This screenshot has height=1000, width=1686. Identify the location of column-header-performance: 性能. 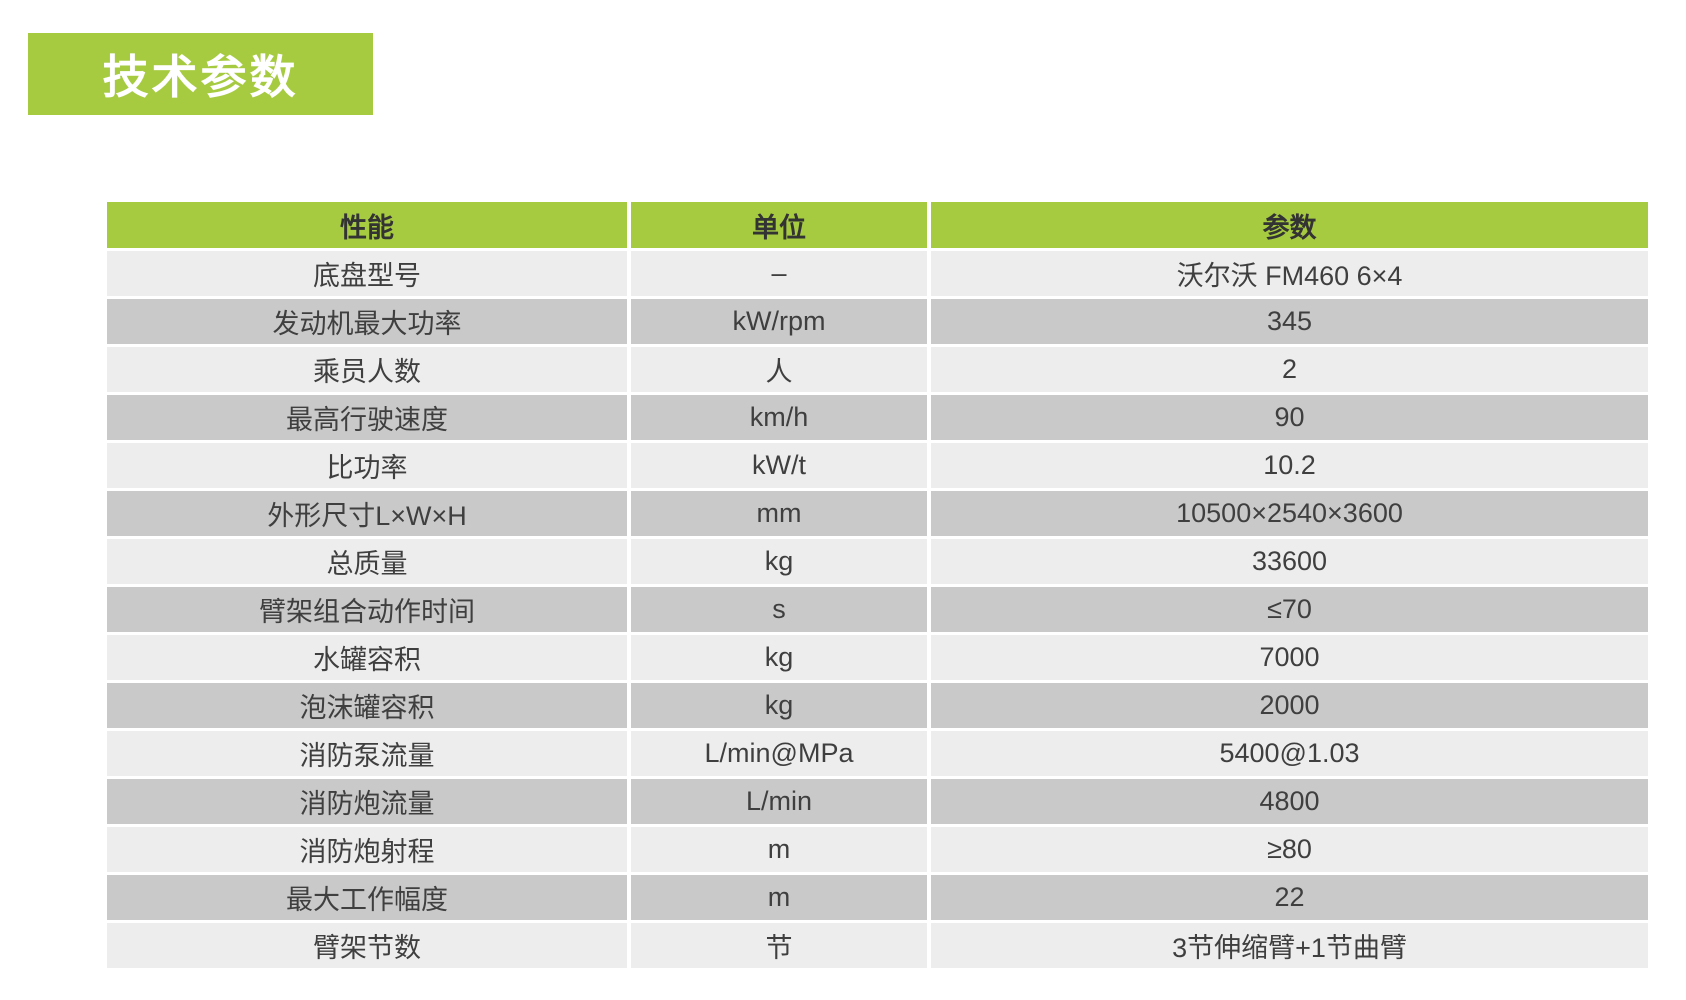
(367, 225).